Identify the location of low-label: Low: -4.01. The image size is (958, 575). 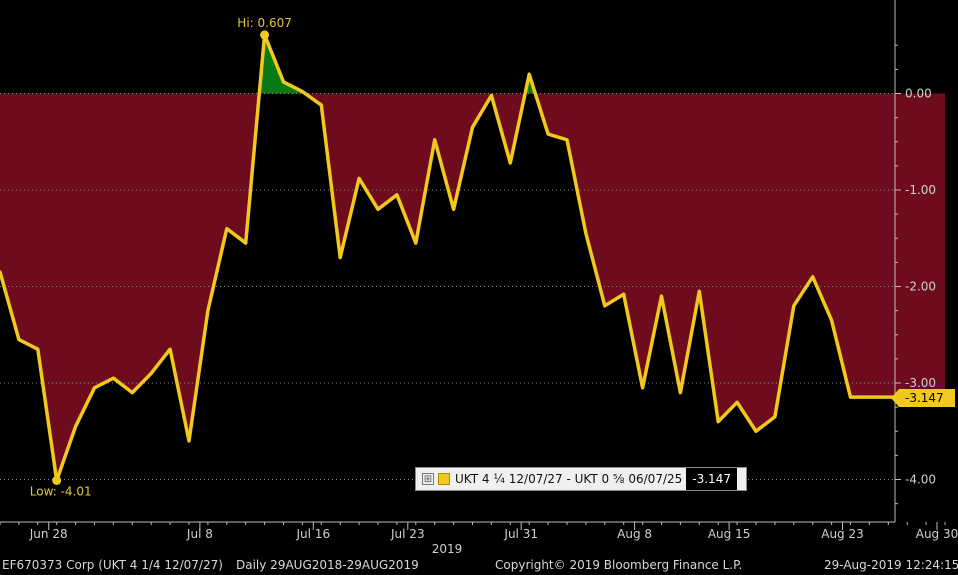
(61, 491).